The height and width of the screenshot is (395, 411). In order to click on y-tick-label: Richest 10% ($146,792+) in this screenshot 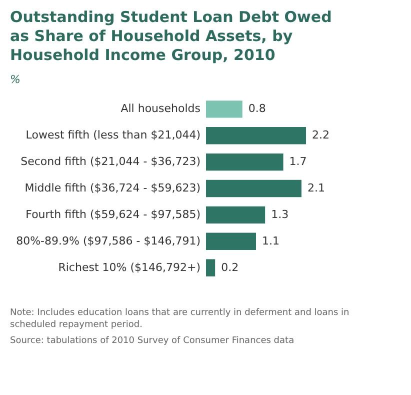, I will do `click(129, 267)`.